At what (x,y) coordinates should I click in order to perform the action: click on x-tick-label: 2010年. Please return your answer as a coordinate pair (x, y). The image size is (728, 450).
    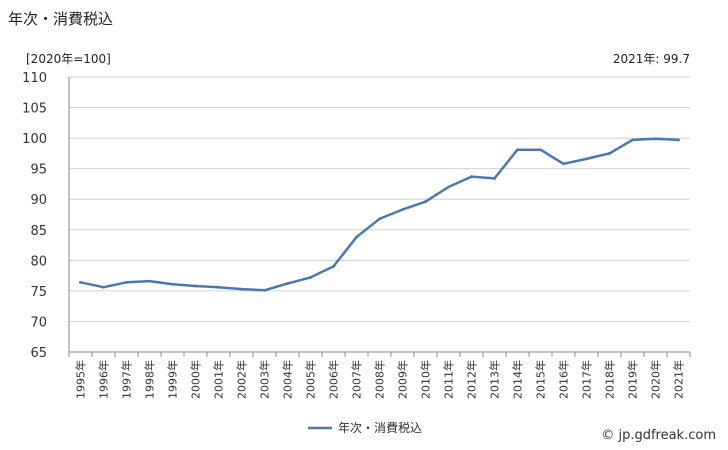
    Looking at the image, I should click on (426, 379).